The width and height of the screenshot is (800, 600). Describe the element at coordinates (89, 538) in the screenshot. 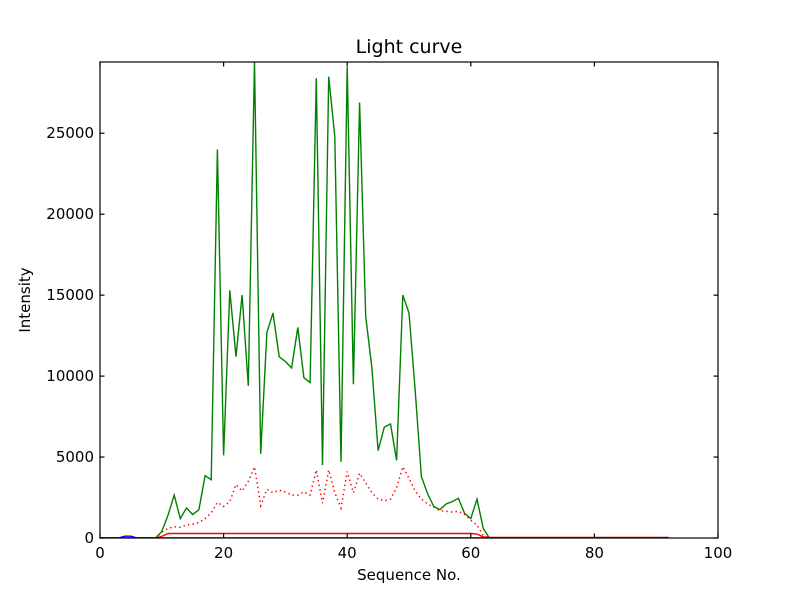

I see `y-tick-label-0: 0` at that location.